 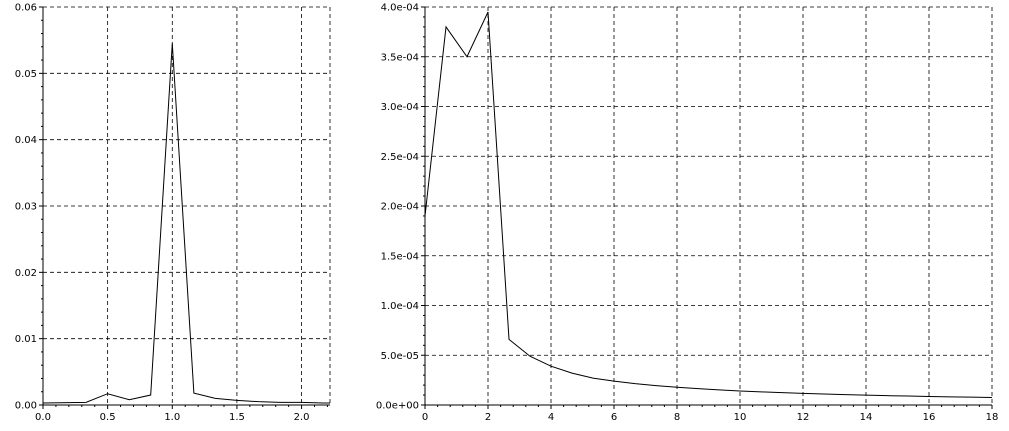 What do you see at coordinates (400, 57) in the screenshot?
I see `y-tick-label: 3.5e-04` at bounding box center [400, 57].